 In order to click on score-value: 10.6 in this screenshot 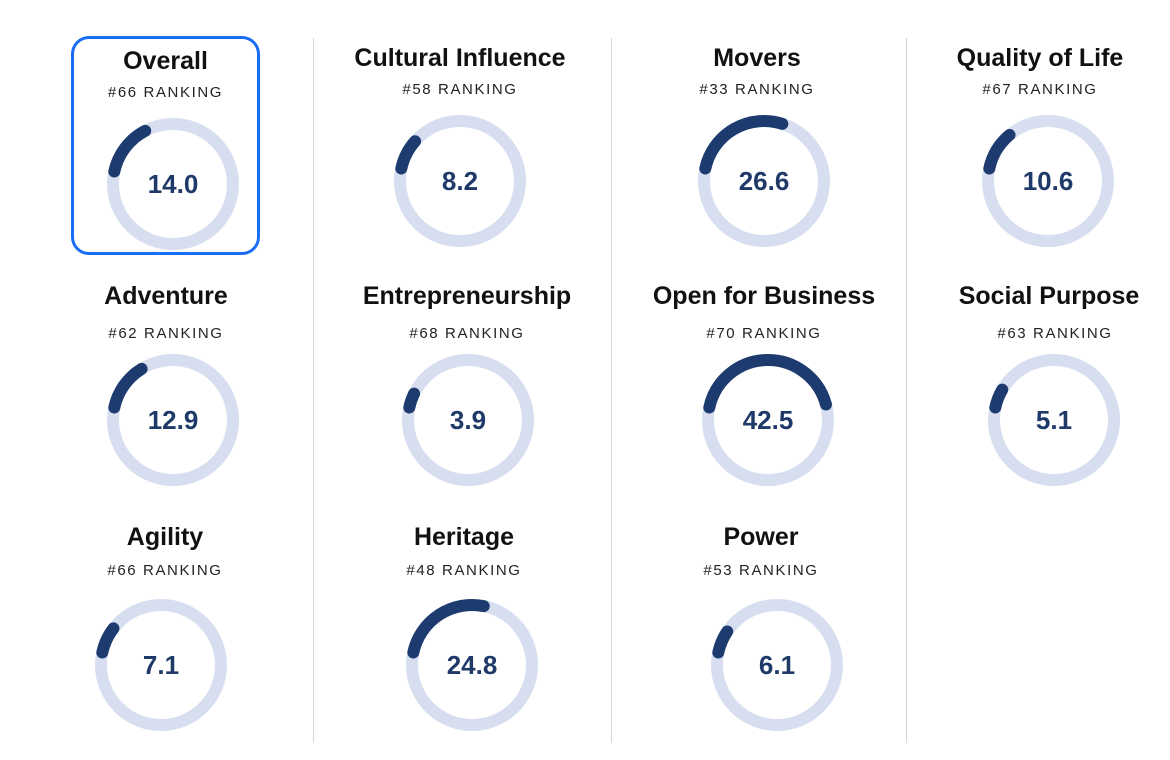, I will do `click(1048, 181)`.